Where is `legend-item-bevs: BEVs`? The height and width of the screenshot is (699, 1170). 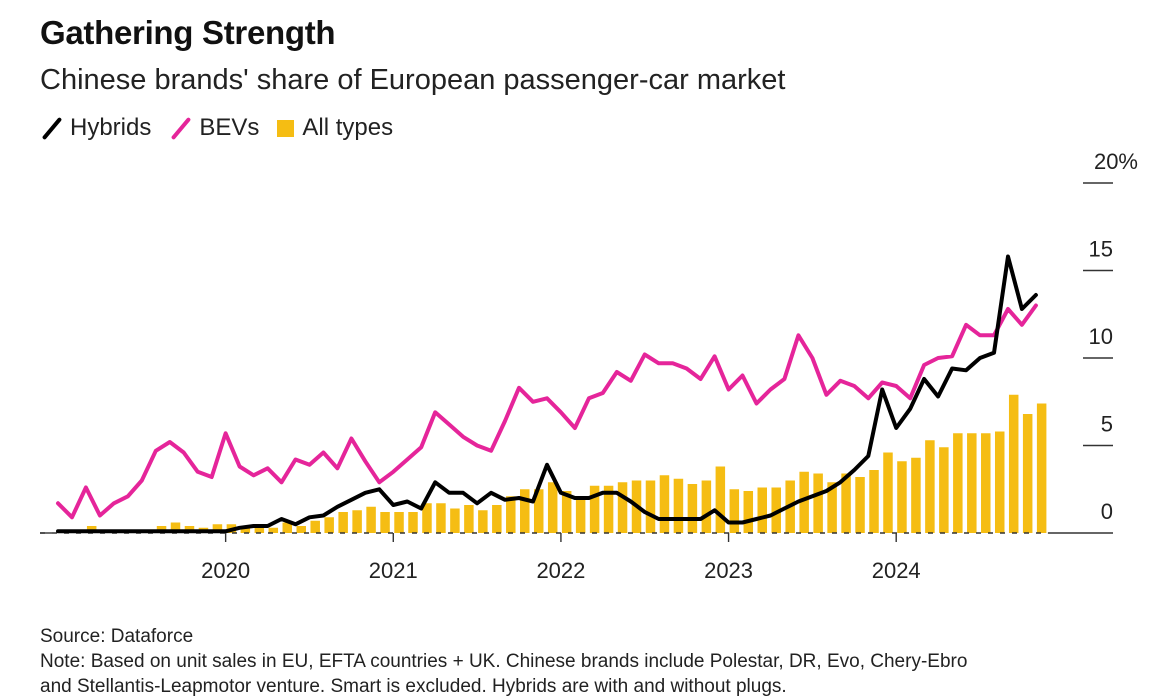
legend-item-bevs: BEVs is located at coordinates (214, 128).